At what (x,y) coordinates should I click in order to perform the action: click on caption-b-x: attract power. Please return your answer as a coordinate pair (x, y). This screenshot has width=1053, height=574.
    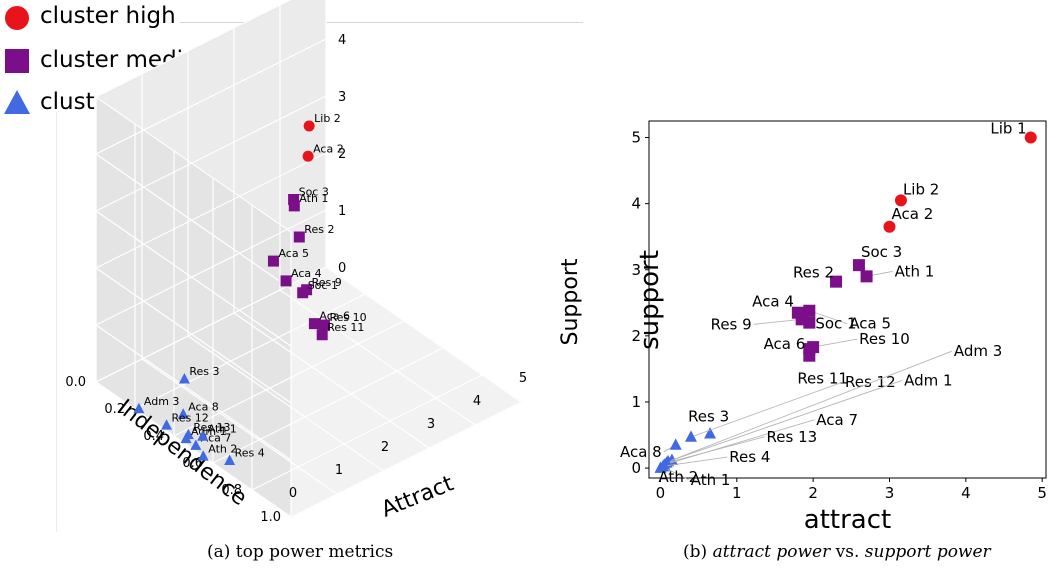
    Looking at the image, I should click on (771, 552).